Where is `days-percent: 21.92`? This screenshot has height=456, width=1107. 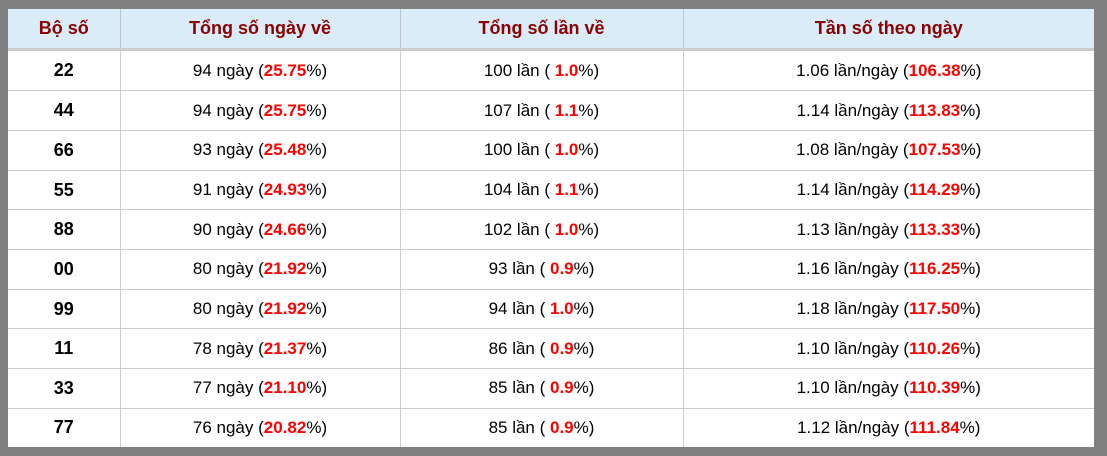
days-percent: 21.92 is located at coordinates (285, 269).